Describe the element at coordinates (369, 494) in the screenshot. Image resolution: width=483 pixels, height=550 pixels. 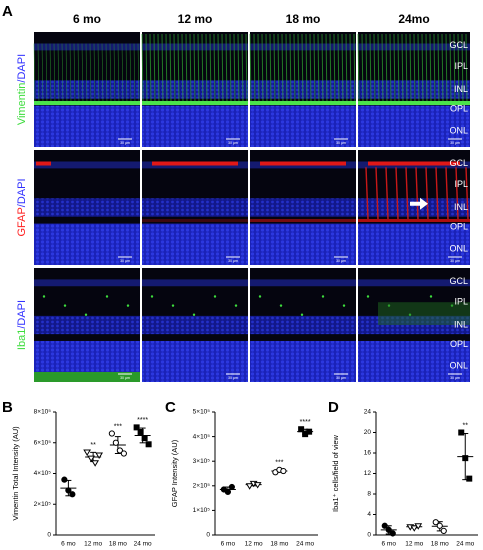
I see `y-tick-label: 8` at that location.